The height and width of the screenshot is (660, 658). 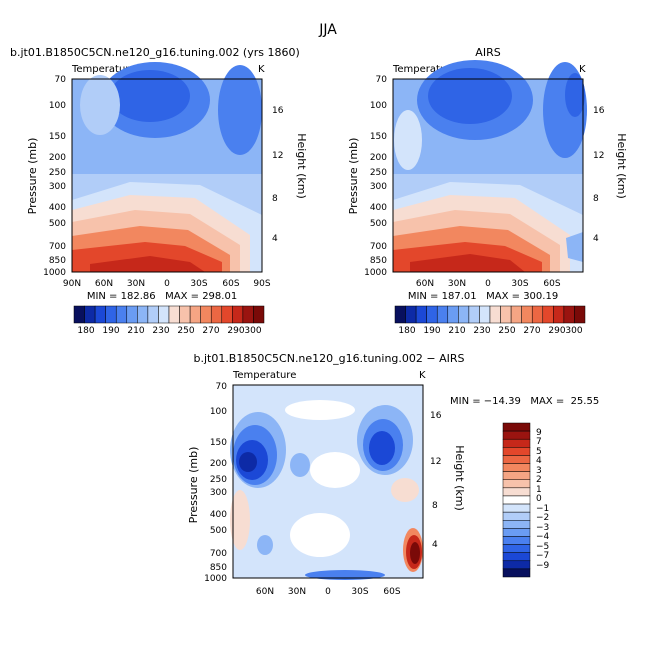 What do you see at coordinates (539, 452) in the screenshot?
I see `colorbar-label: 5` at bounding box center [539, 452].